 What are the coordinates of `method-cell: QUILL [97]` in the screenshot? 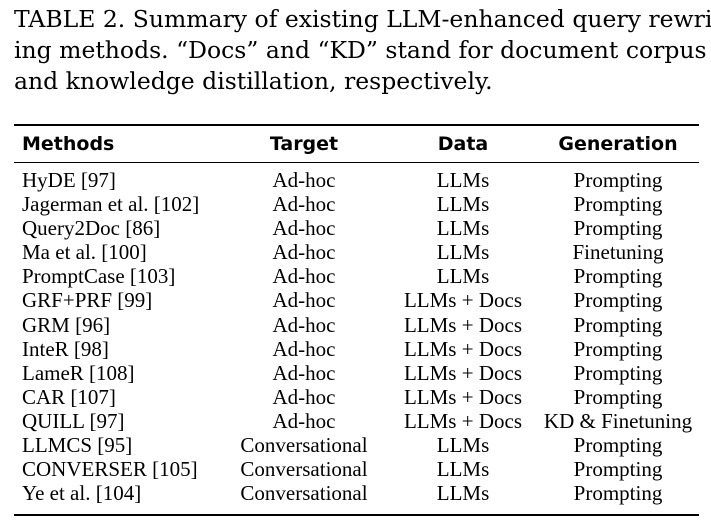 It's located at (73, 420).